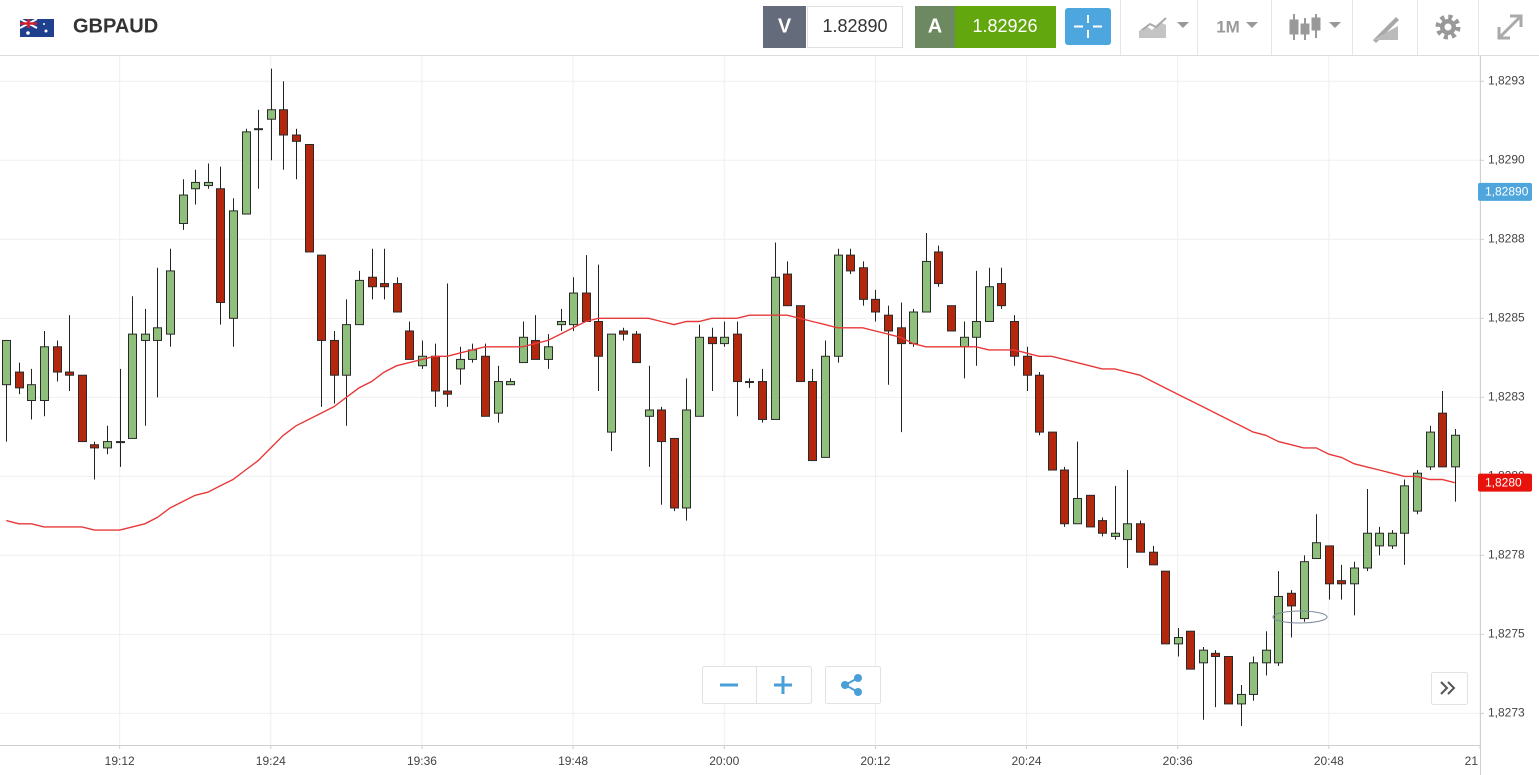 Image resolution: width=1539 pixels, height=775 pixels. What do you see at coordinates (855, 27) in the screenshot?
I see `sell-price-box` at bounding box center [855, 27].